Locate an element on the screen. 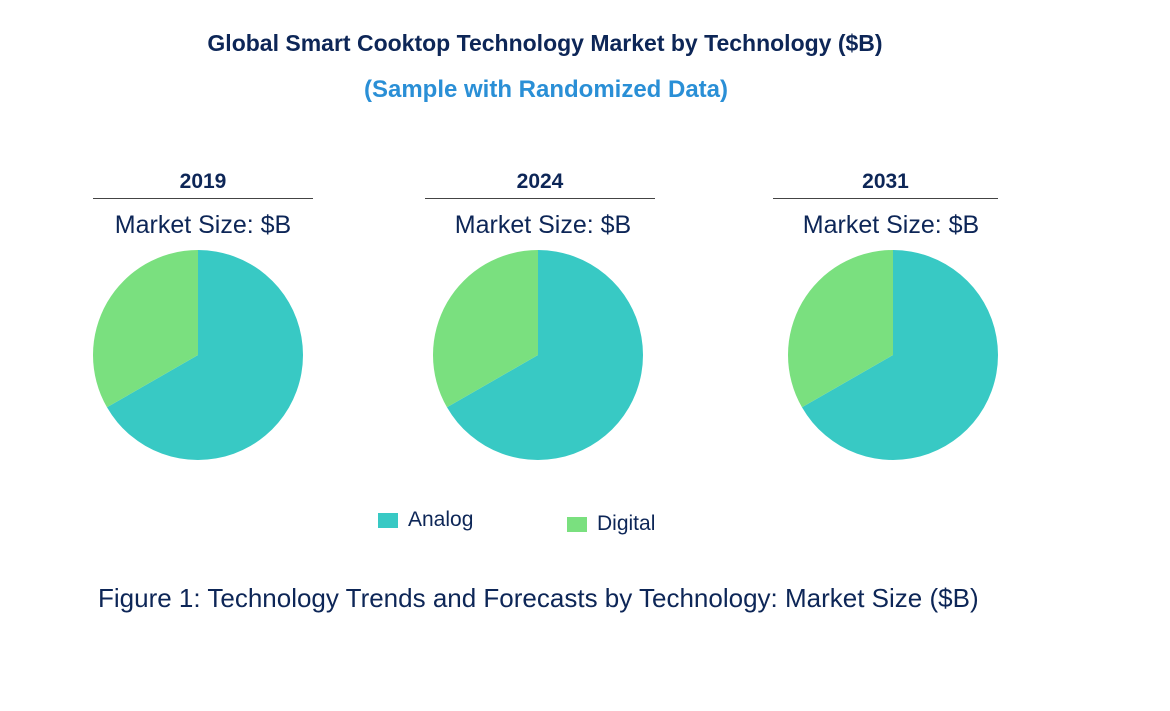 The height and width of the screenshot is (711, 1170). pie-slice-digital-2019 is located at coordinates (145, 329).